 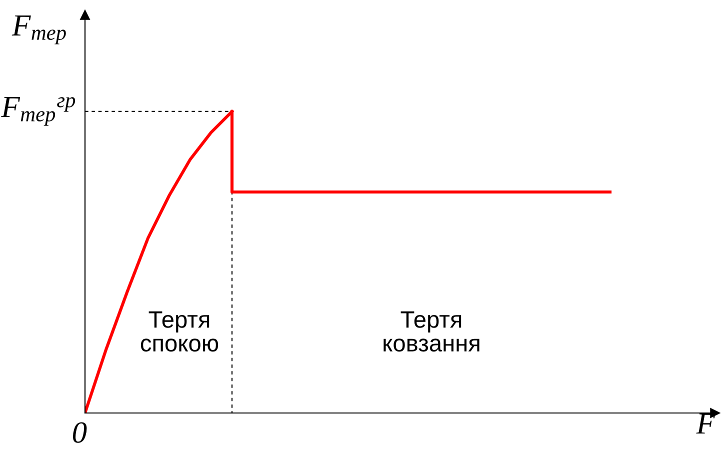 I want to click on y-axis-title: F$_{тер}$, so click(x=39, y=29).